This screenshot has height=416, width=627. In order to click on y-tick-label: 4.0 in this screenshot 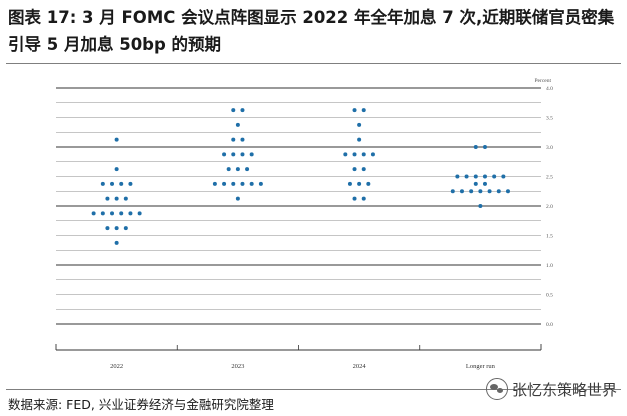, I will do `click(549, 89)`.